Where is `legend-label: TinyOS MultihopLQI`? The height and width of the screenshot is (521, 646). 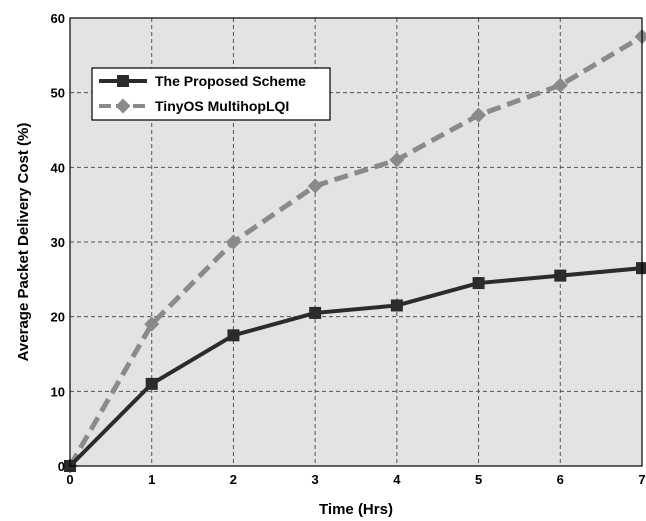
legend-label: TinyOS MultihopLQI is located at coordinates (222, 106).